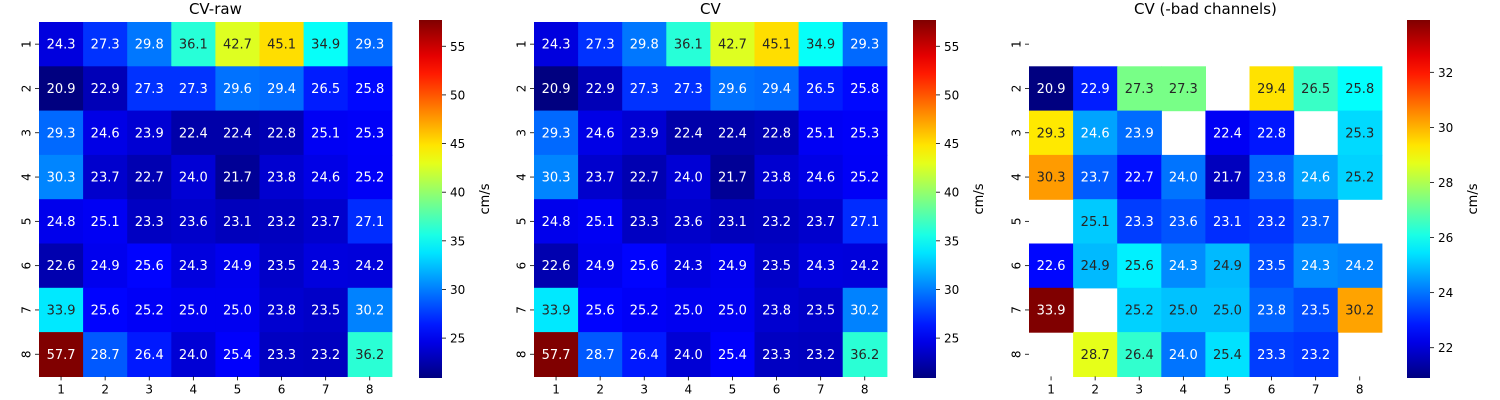 This screenshot has width=1500, height=400. What do you see at coordinates (688, 45) in the screenshot?
I see `cell-value-label: 36.1` at bounding box center [688, 45].